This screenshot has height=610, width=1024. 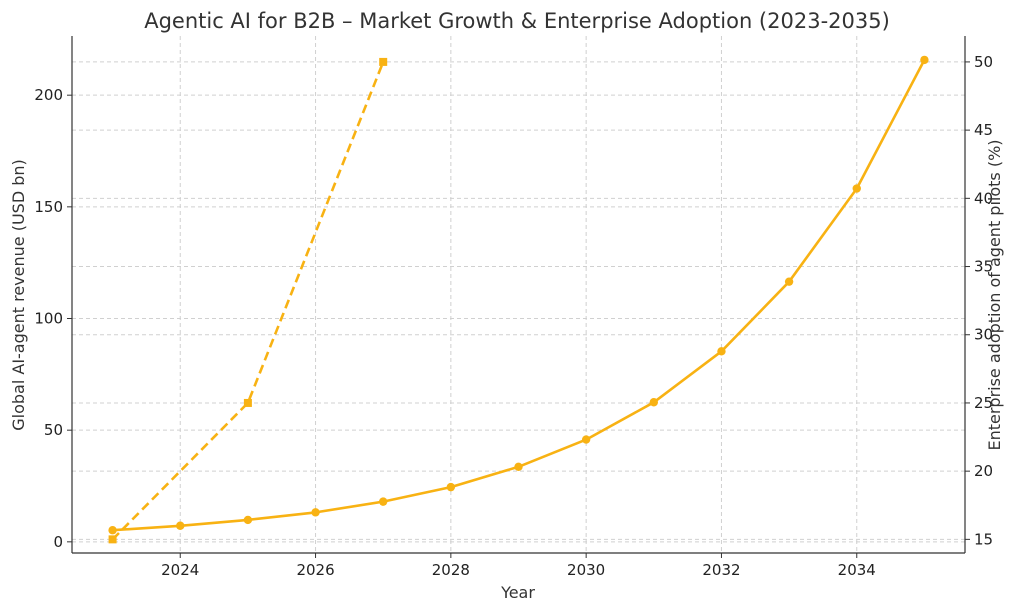 I want to click on y2-tick-label: 35, so click(x=983, y=267).